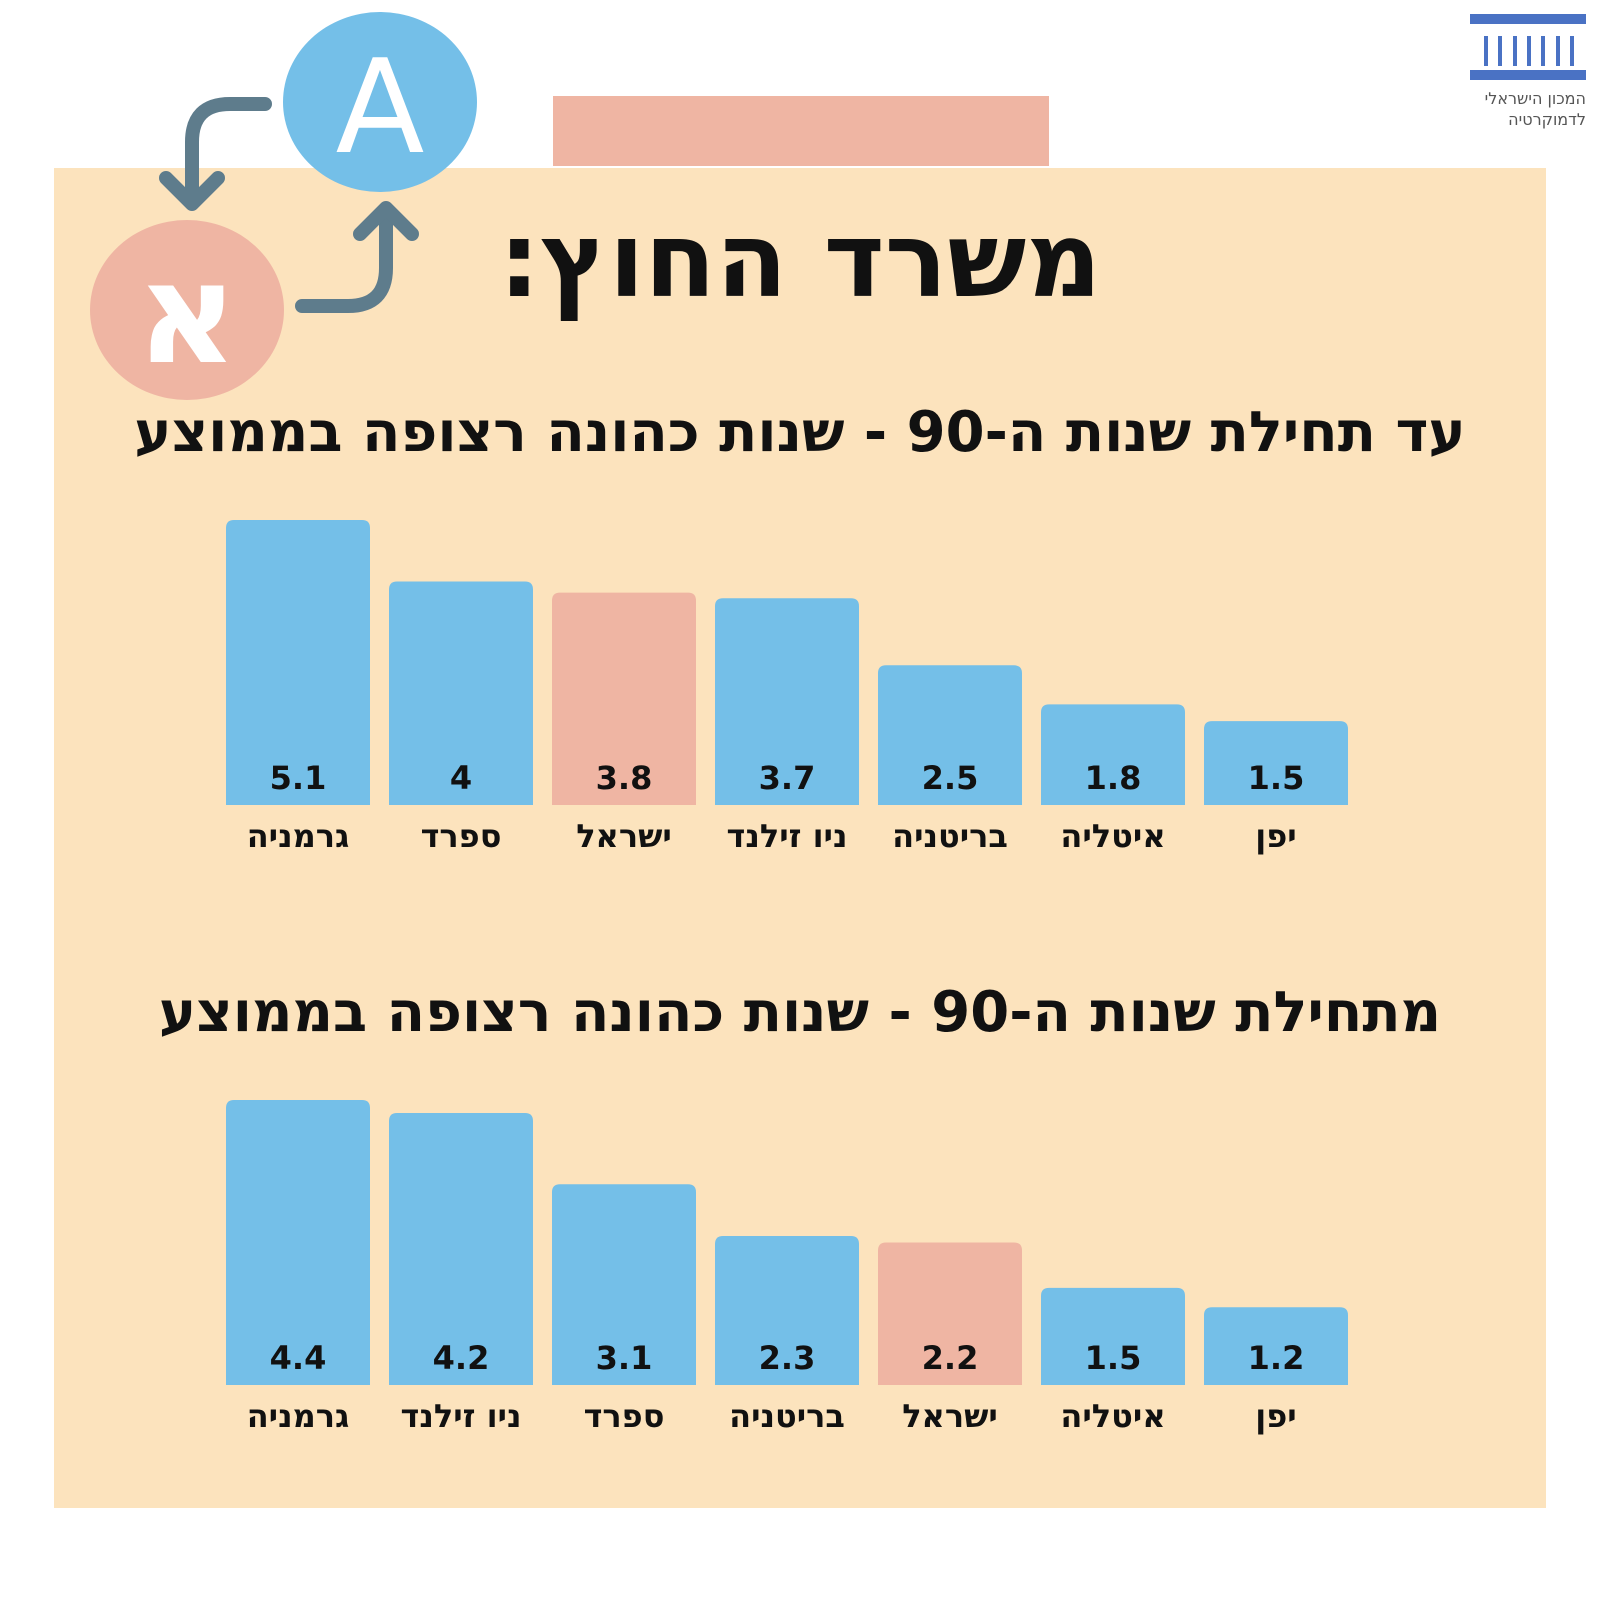  Describe the element at coordinates (787, 778) in the screenshot. I see `value-label: 3.7` at that location.